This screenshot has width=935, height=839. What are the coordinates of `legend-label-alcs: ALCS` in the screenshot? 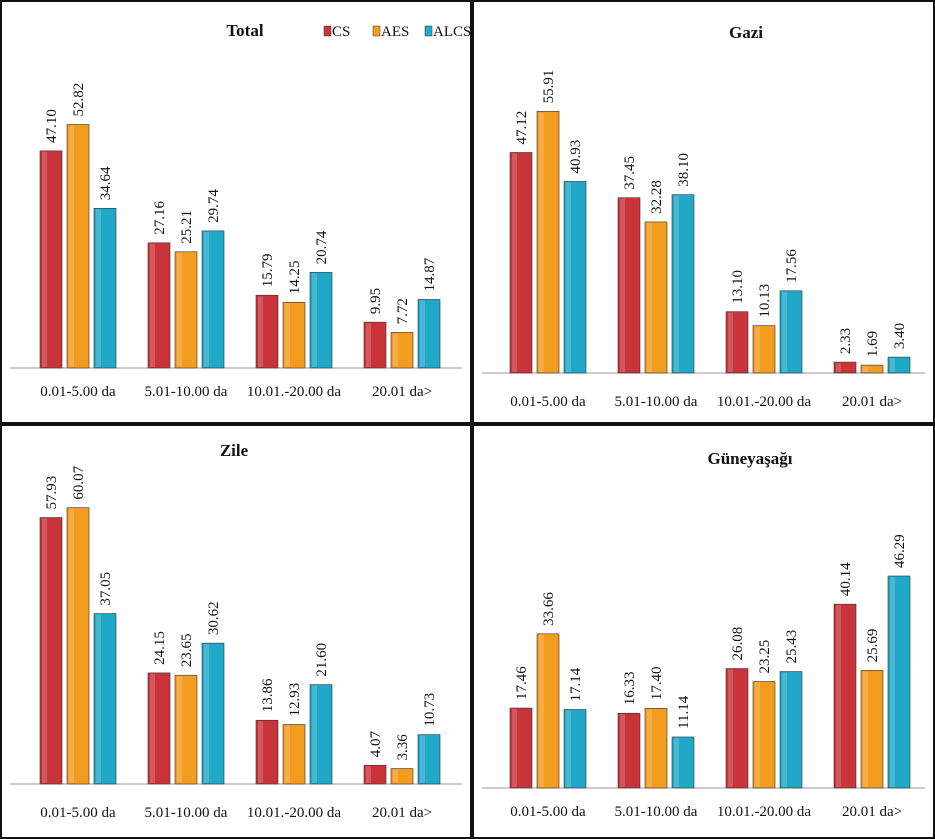 It's located at (451, 32).